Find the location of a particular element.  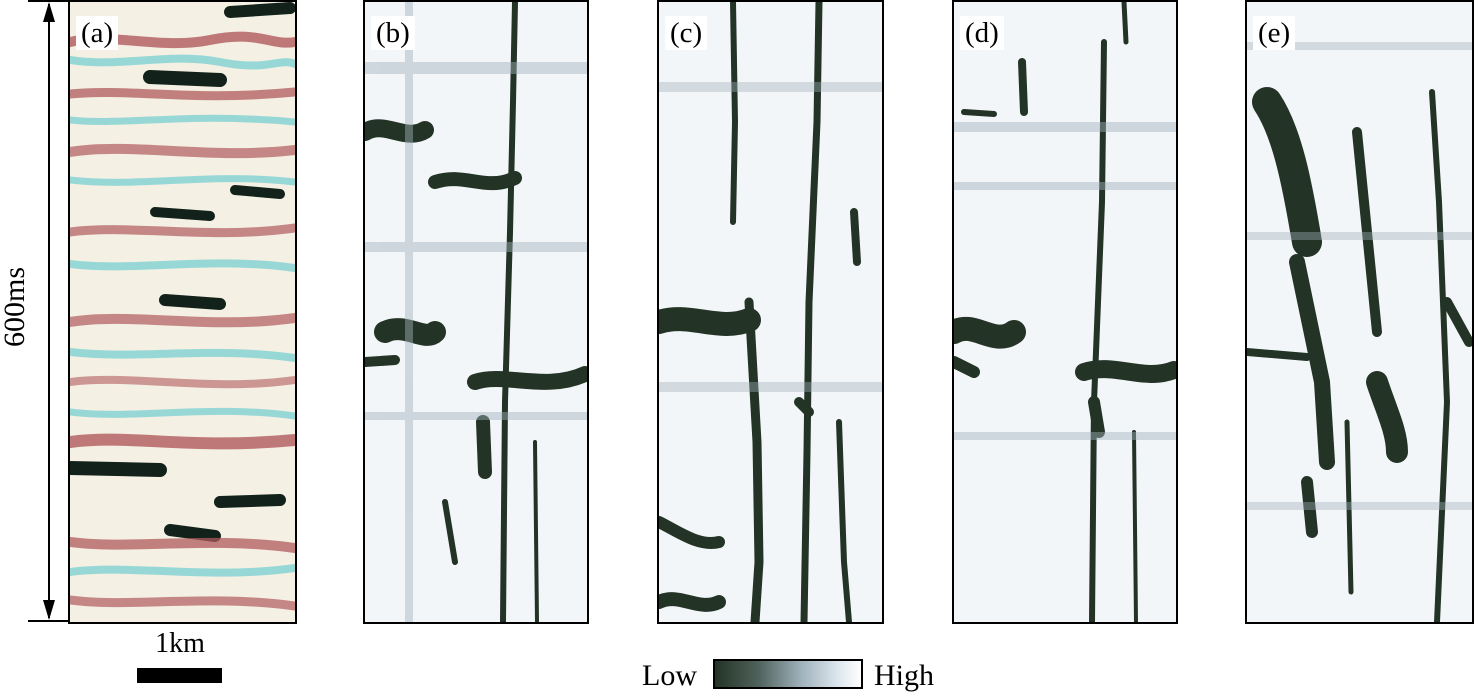

seismic-section-image is located at coordinates (182, 306).